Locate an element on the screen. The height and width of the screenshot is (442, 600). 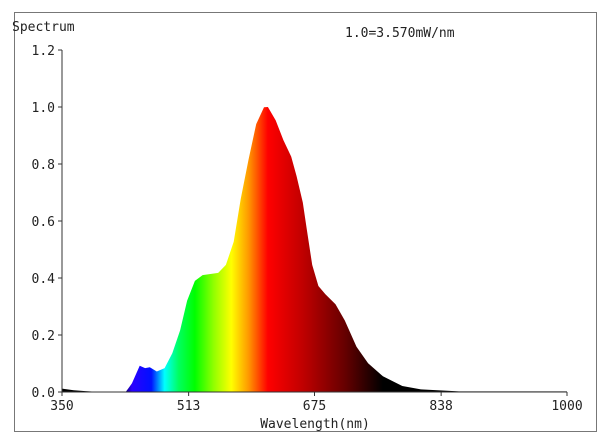
scale-annotation: 1.0=3.570mW/nm is located at coordinates (400, 33).